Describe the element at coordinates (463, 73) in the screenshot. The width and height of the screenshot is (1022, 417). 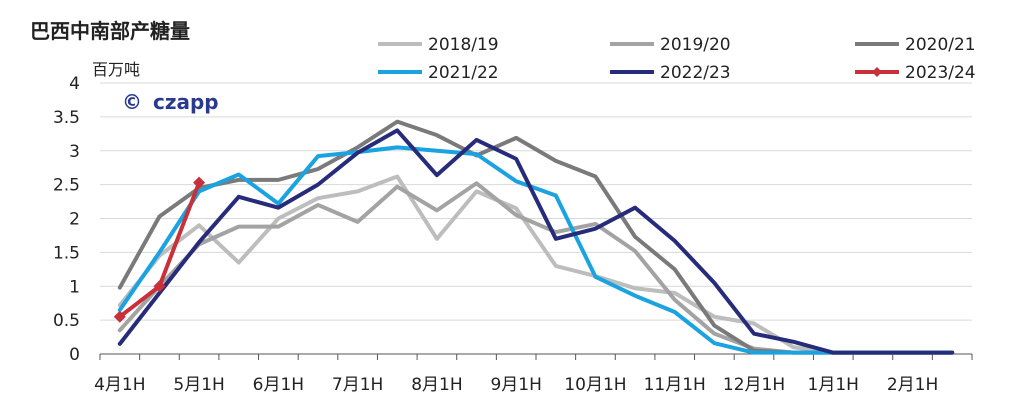
I see `legend-label-2021-22: 2021/22` at that location.